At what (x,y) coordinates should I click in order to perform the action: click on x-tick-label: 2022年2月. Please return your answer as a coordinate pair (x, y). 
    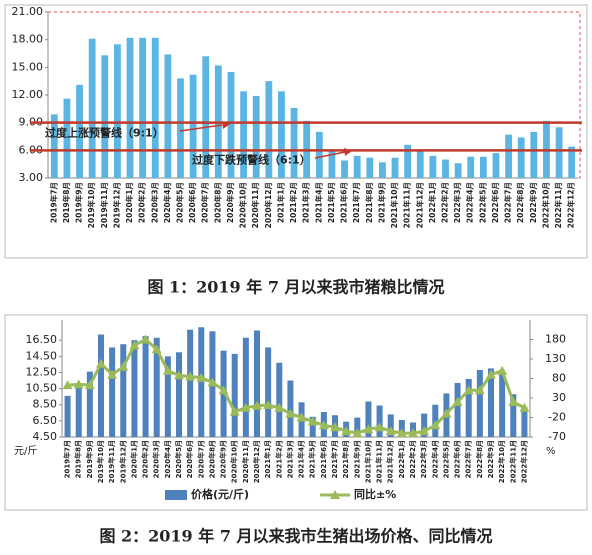
    Looking at the image, I should click on (412, 459).